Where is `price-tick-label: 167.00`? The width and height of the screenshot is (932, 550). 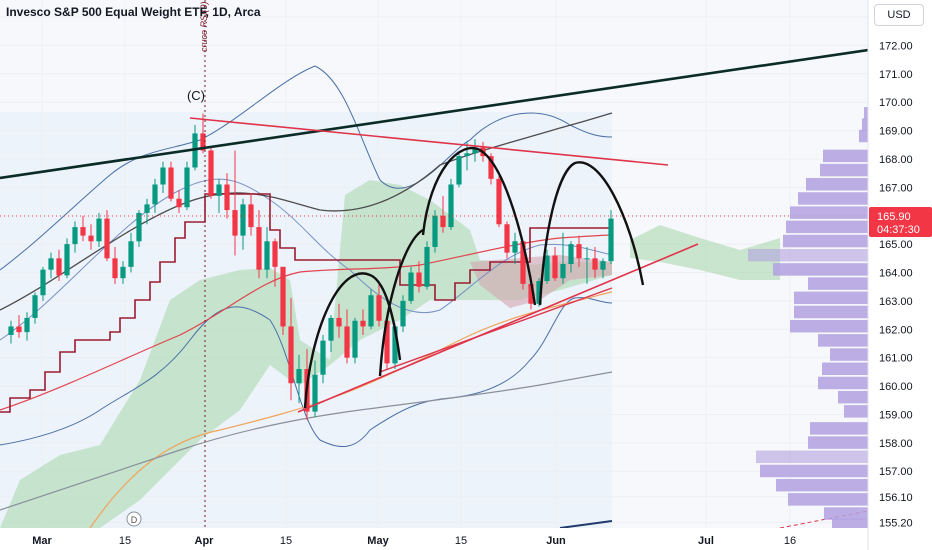 price-tick-label: 167.00 is located at coordinates (896, 188).